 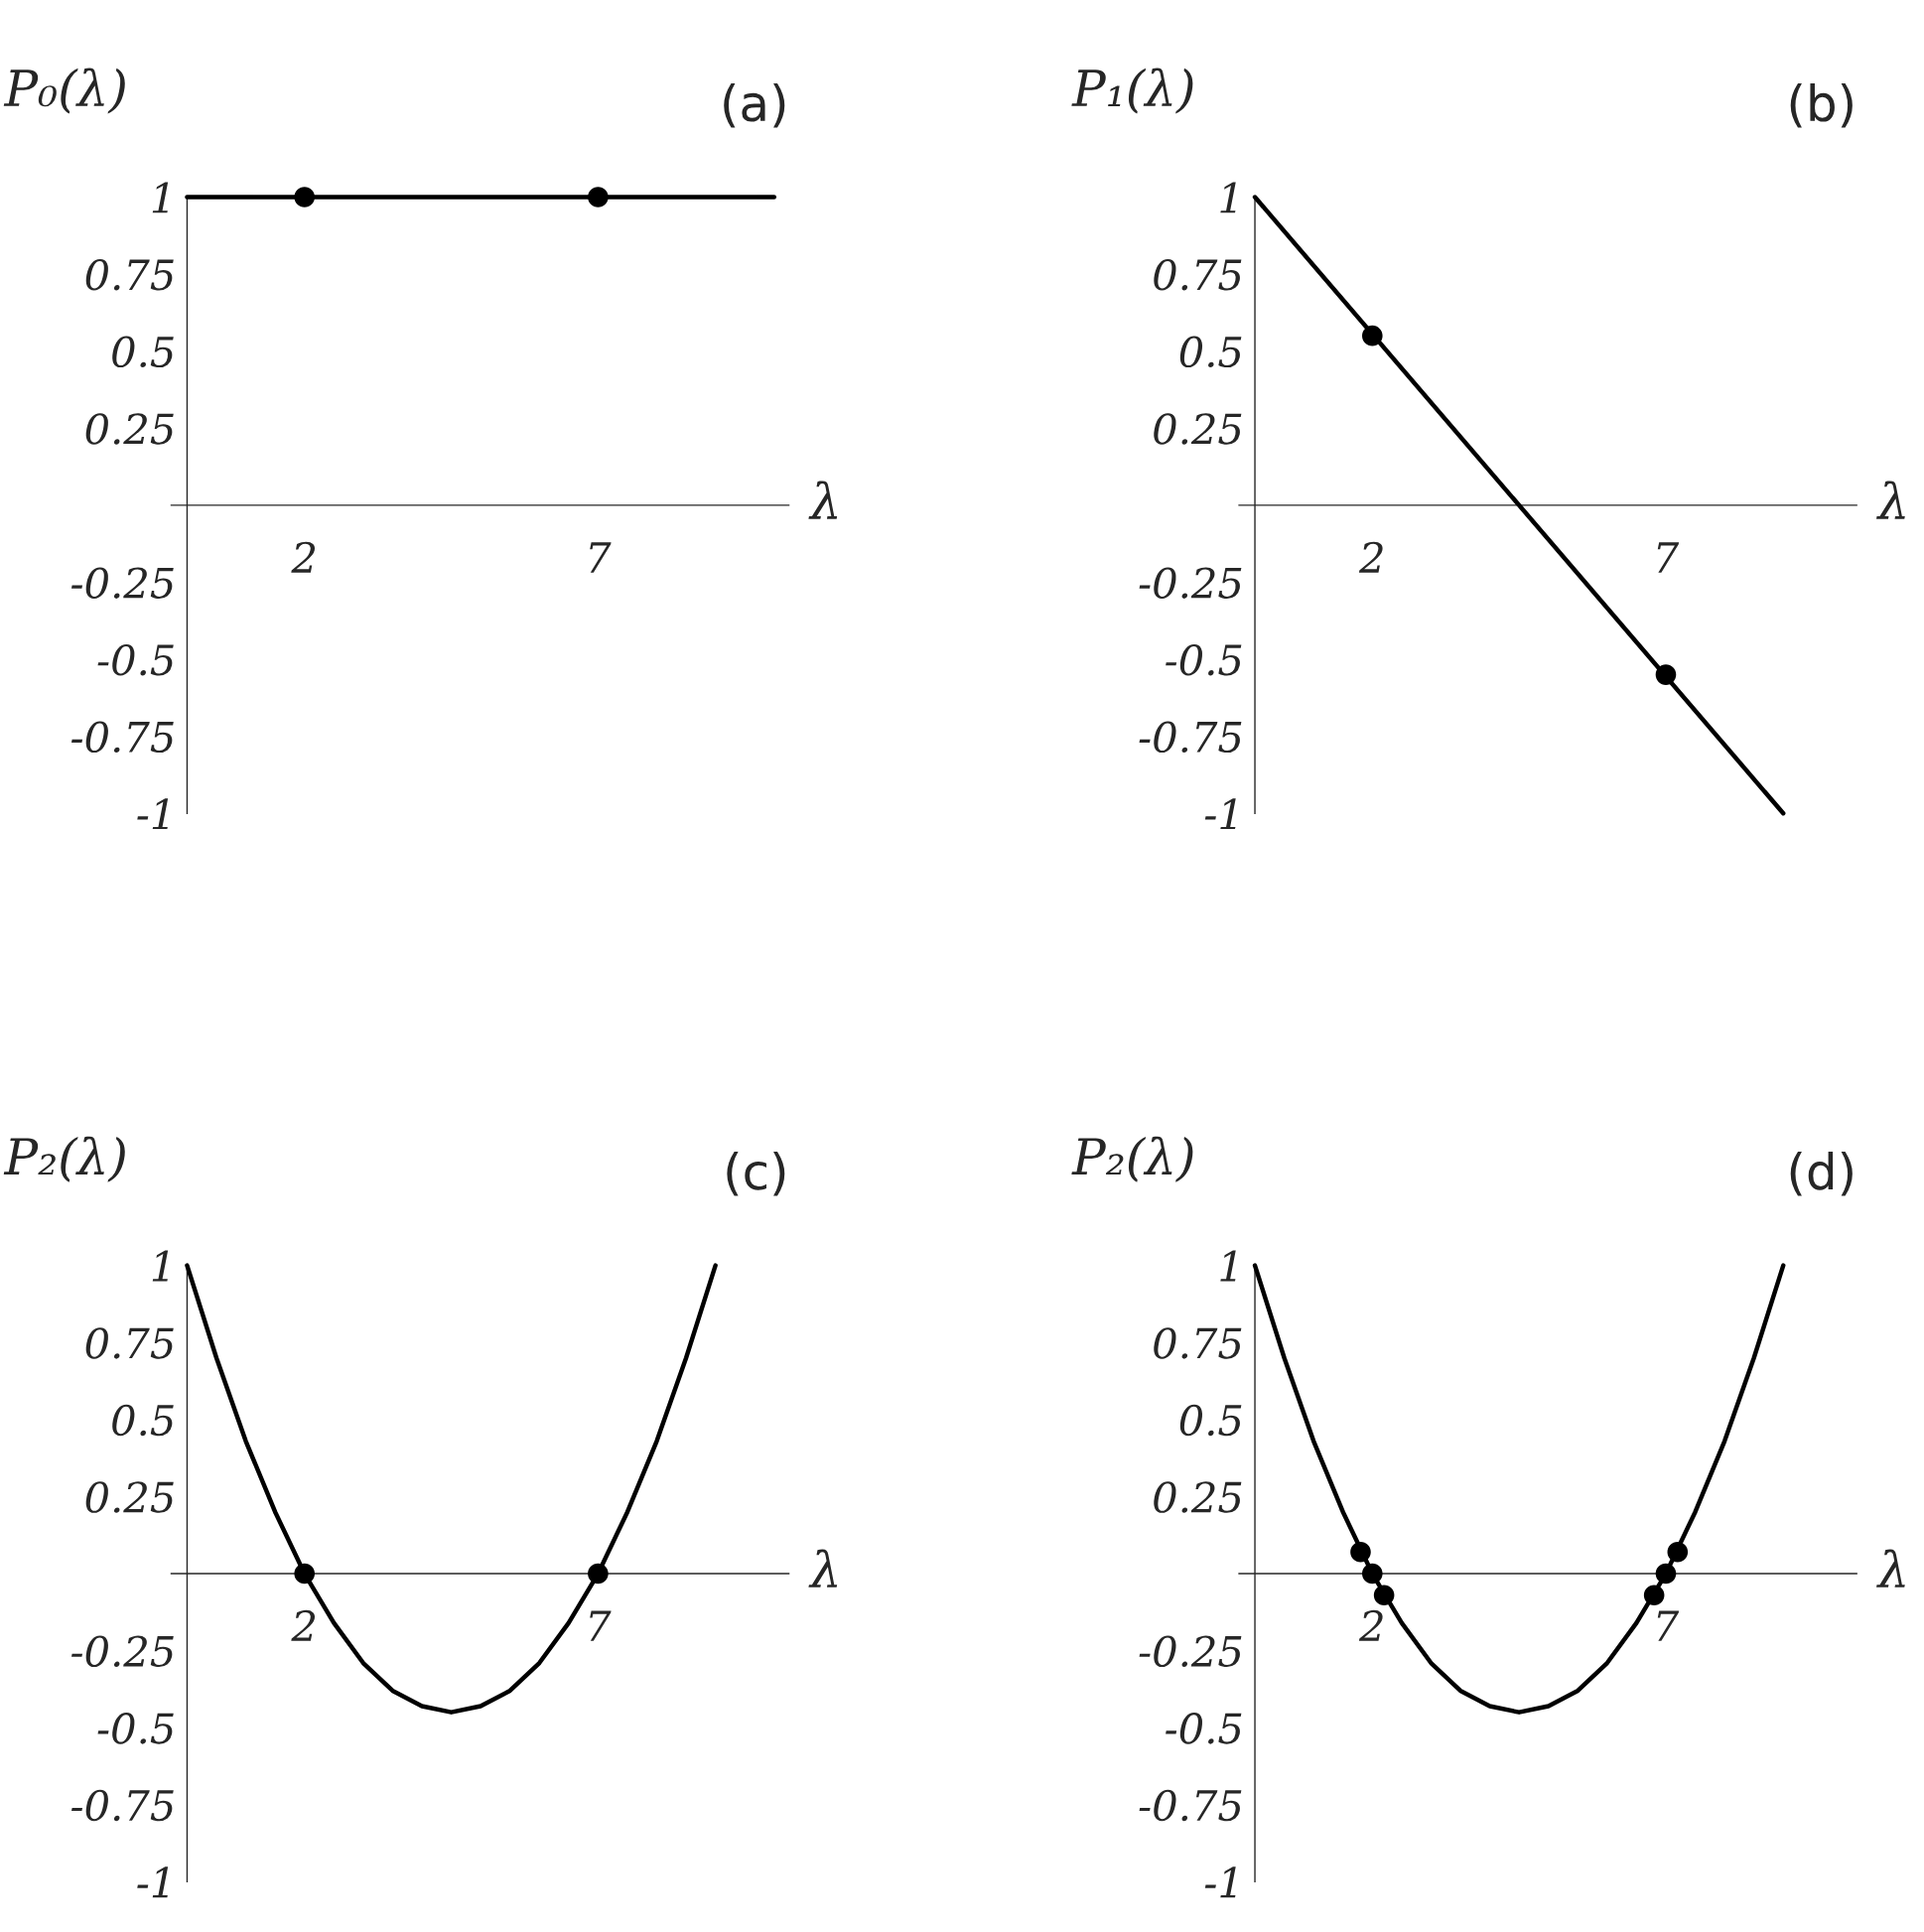 What do you see at coordinates (1132, 91) in the screenshot?
I see `y-axis-title: P₁(λ)` at bounding box center [1132, 91].